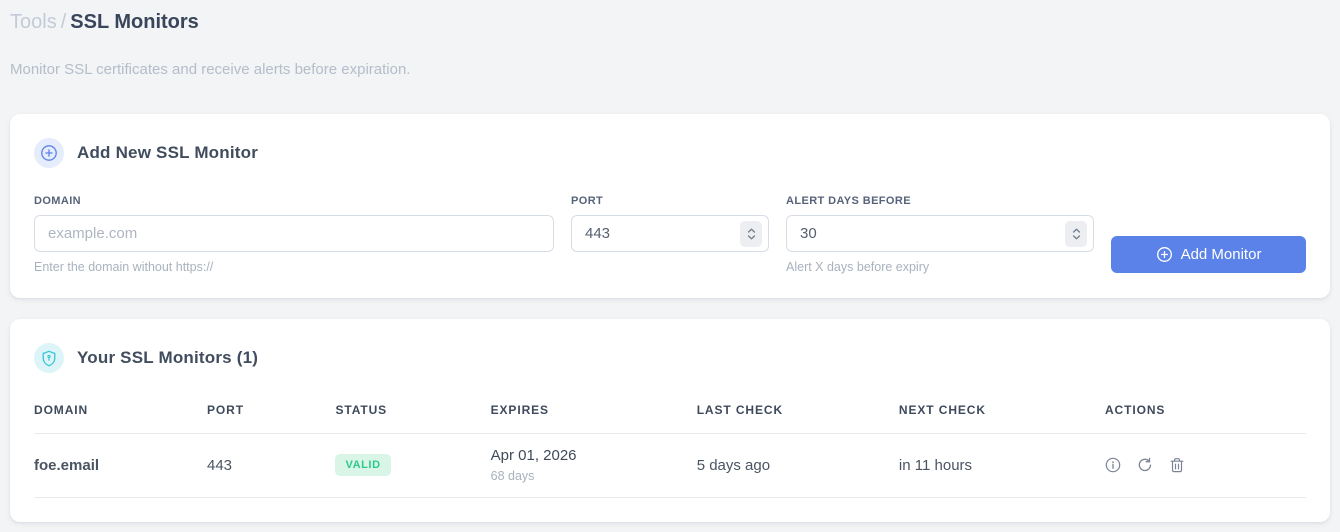 Image resolution: width=1340 pixels, height=532 pixels. I want to click on info-icon, so click(1113, 465).